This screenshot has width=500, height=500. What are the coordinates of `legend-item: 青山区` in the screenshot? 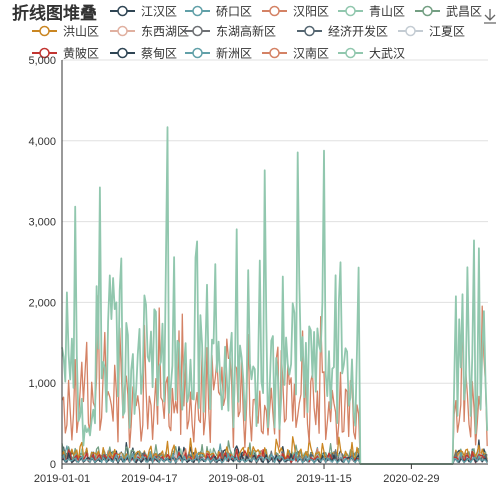 It's located at (371, 12).